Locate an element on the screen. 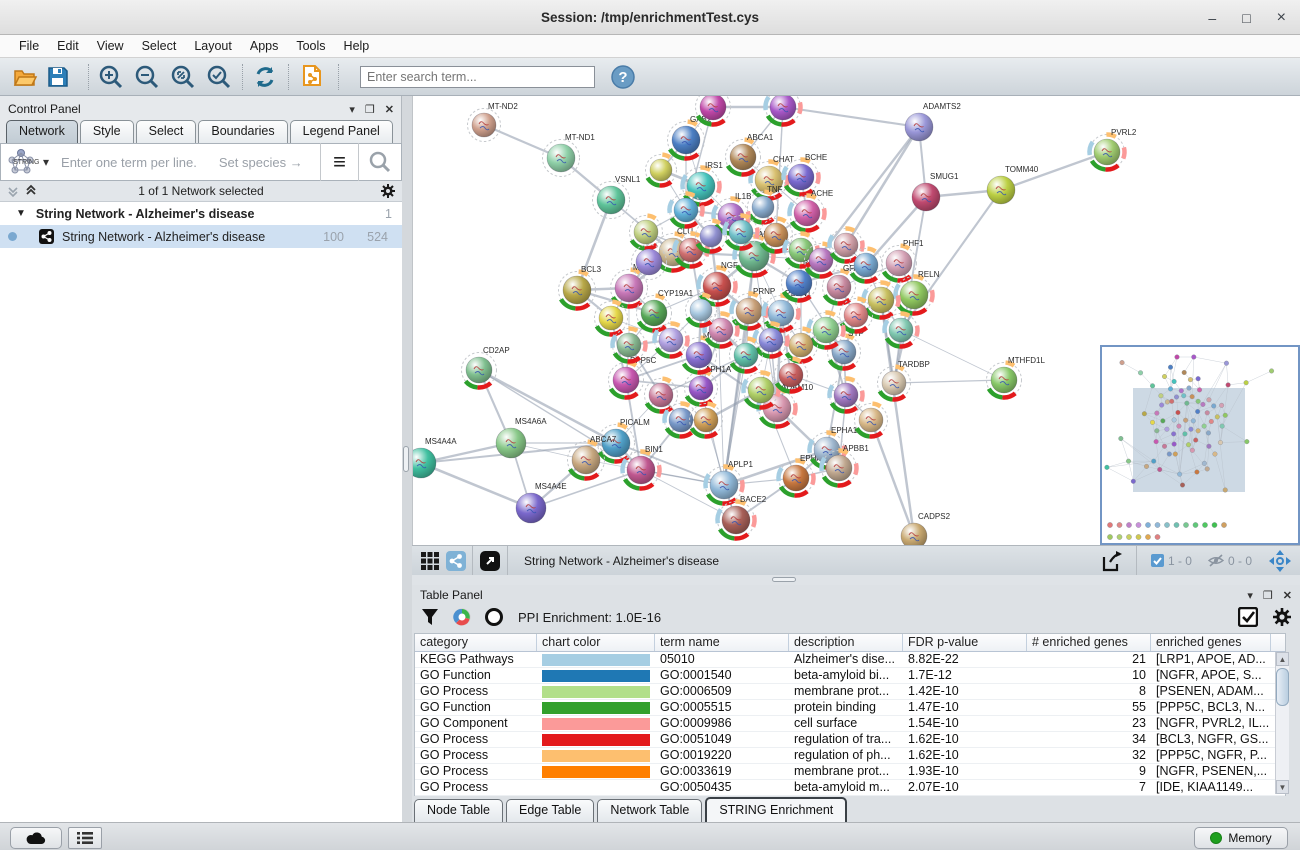 This screenshot has width=1300, height=850. network-node: MT-ND2 is located at coordinates (493, 122).